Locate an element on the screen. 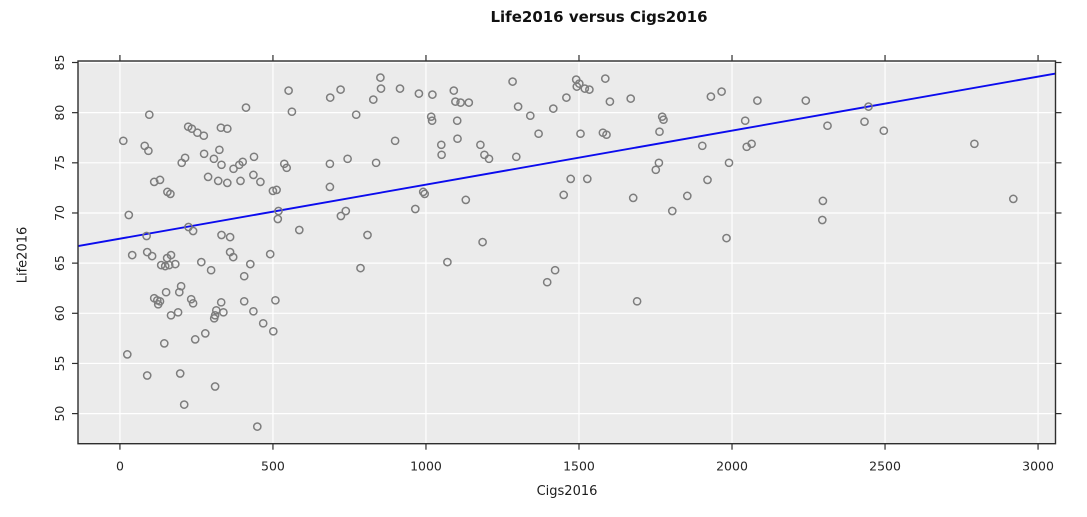 Image resolution: width=1087 pixels, height=517 pixels. y-tick-label: 55 is located at coordinates (59, 363).